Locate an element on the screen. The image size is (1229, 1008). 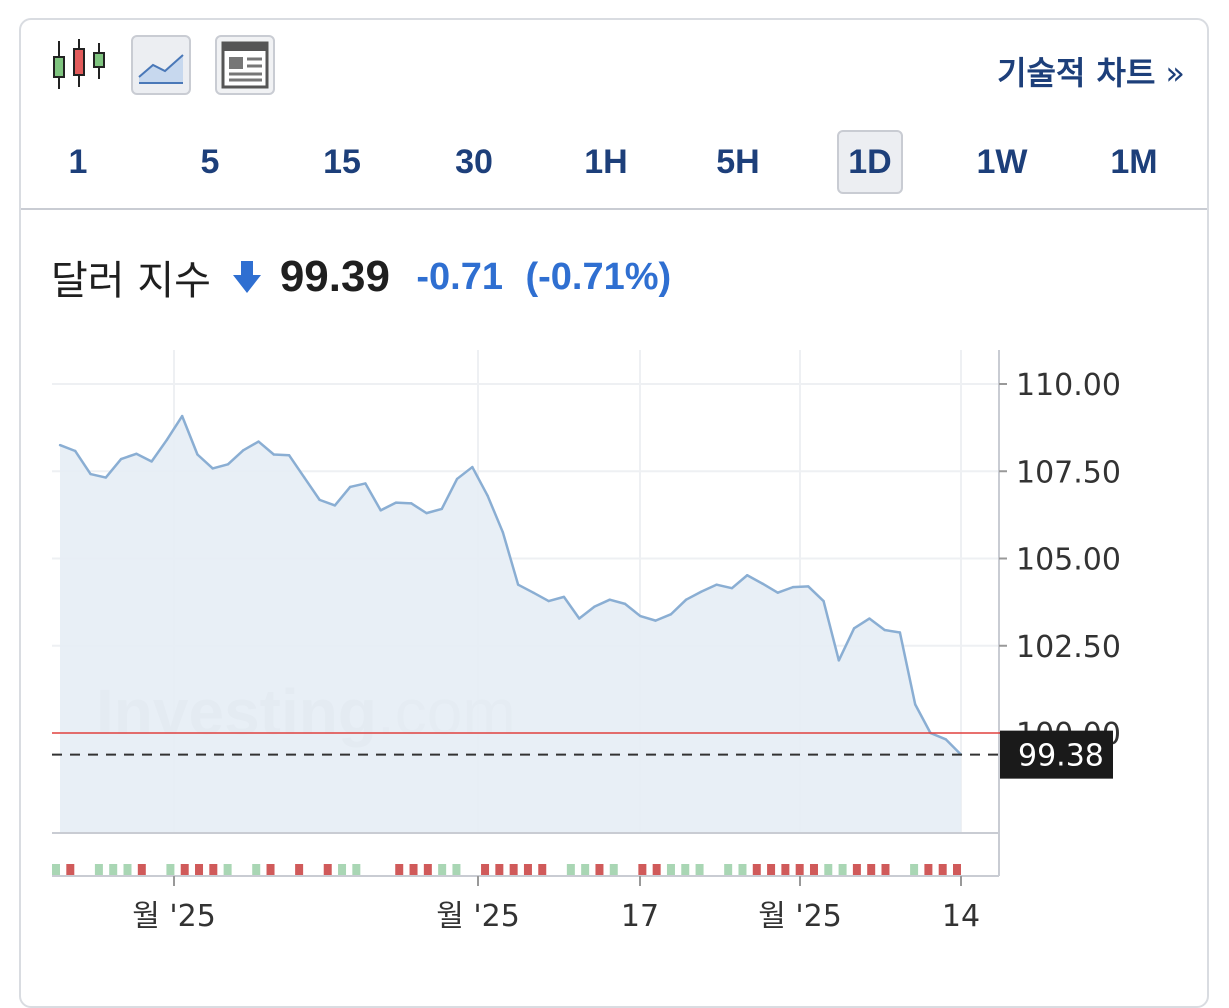
candlestick-icon is located at coordinates (79, 64).